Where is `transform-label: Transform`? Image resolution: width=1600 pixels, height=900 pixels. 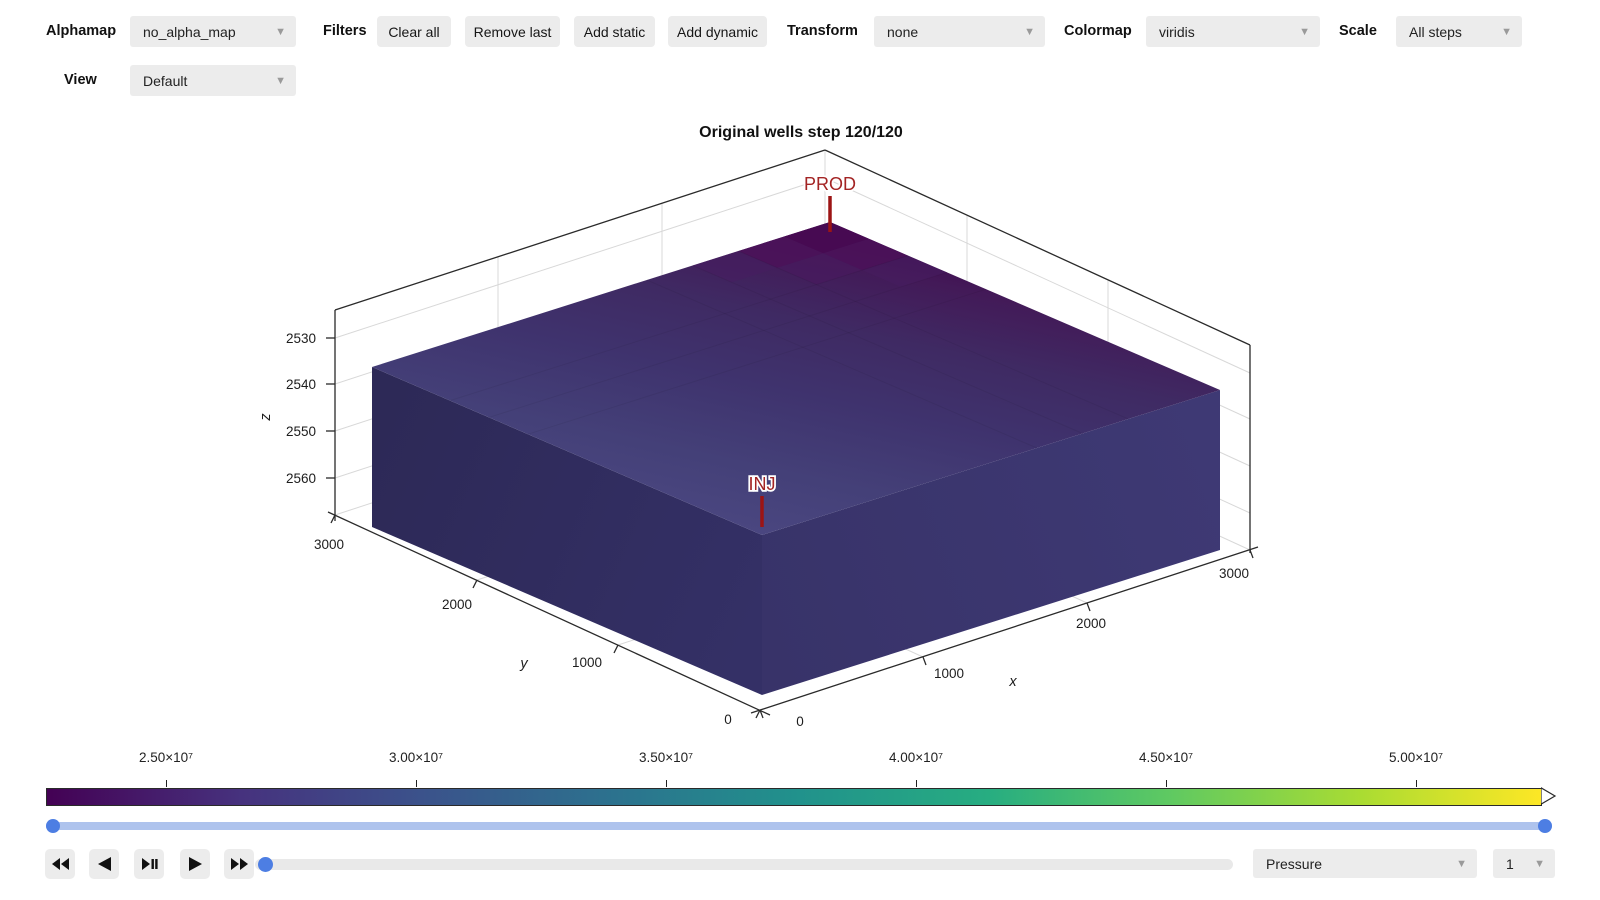 transform-label: Transform is located at coordinates (822, 31).